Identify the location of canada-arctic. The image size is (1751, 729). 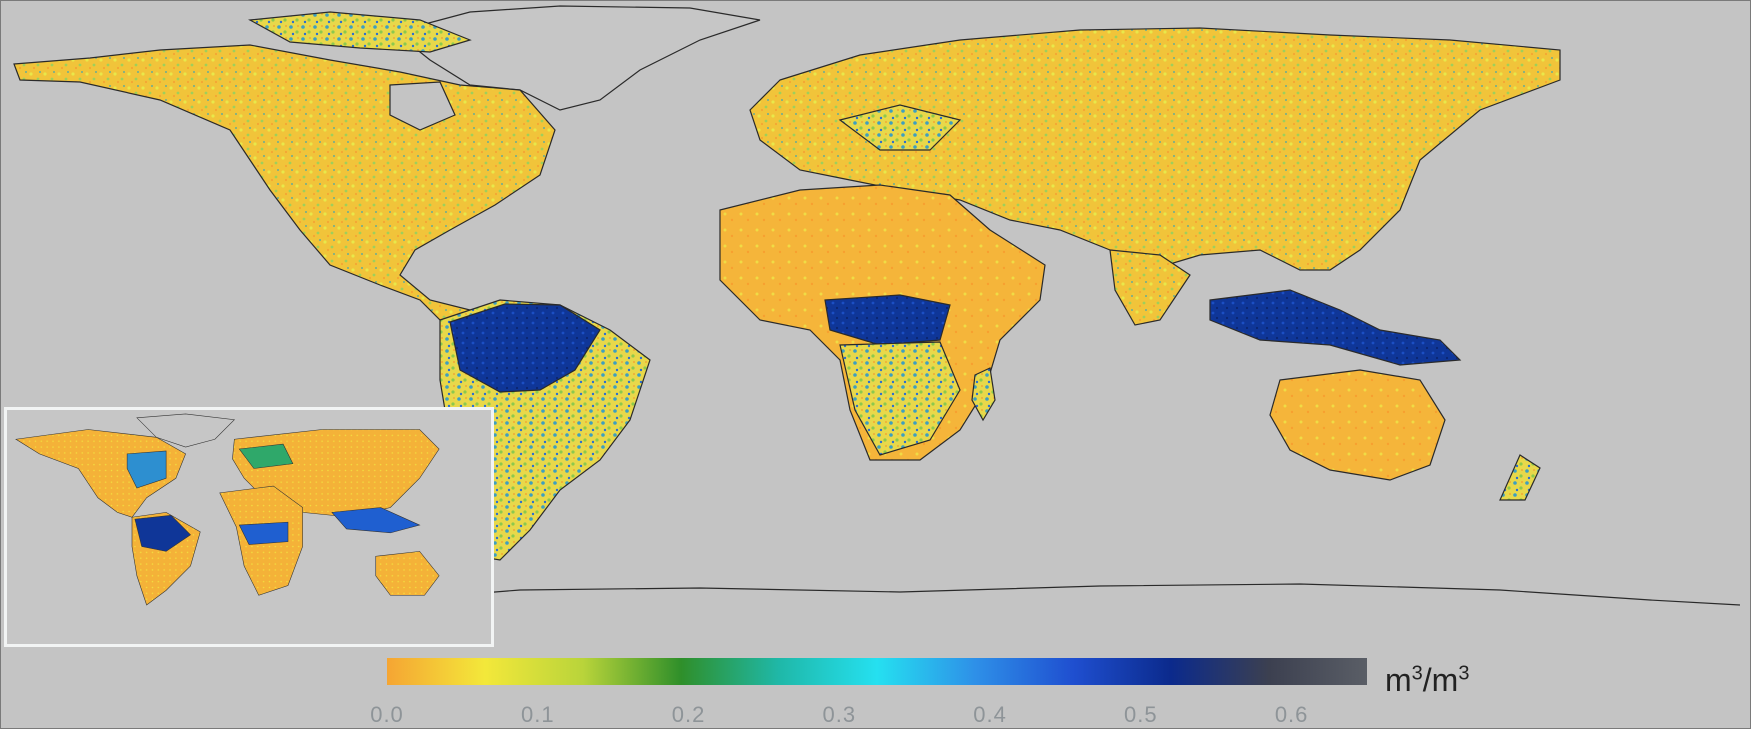
(360, 32).